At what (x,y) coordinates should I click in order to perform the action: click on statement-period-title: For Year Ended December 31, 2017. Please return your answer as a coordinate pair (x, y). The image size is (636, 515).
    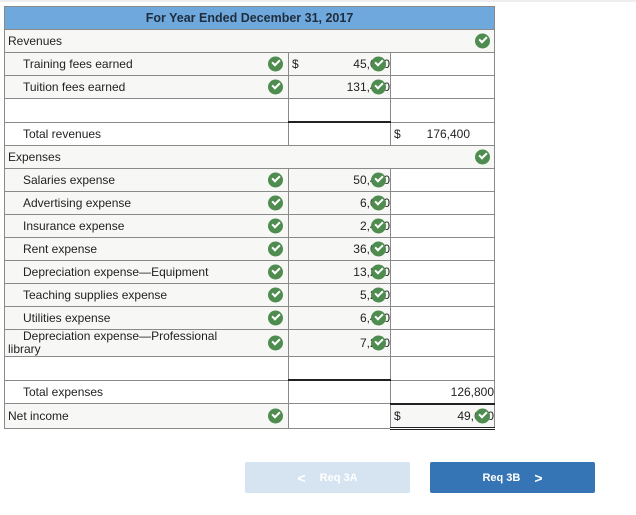
    Looking at the image, I should click on (249, 18).